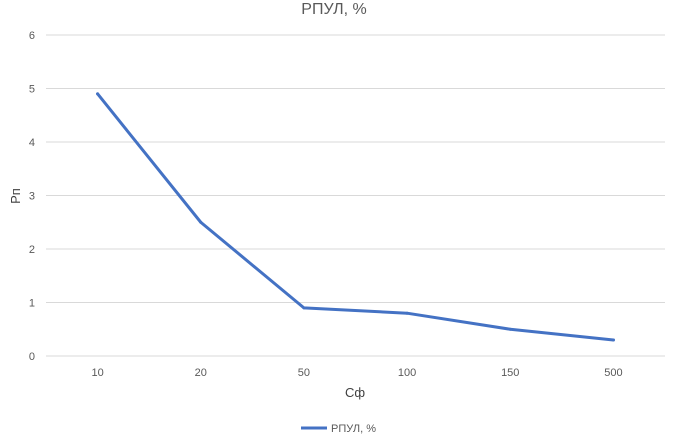 The width and height of the screenshot is (674, 441). I want to click on x-tick-label: 20, so click(201, 373).